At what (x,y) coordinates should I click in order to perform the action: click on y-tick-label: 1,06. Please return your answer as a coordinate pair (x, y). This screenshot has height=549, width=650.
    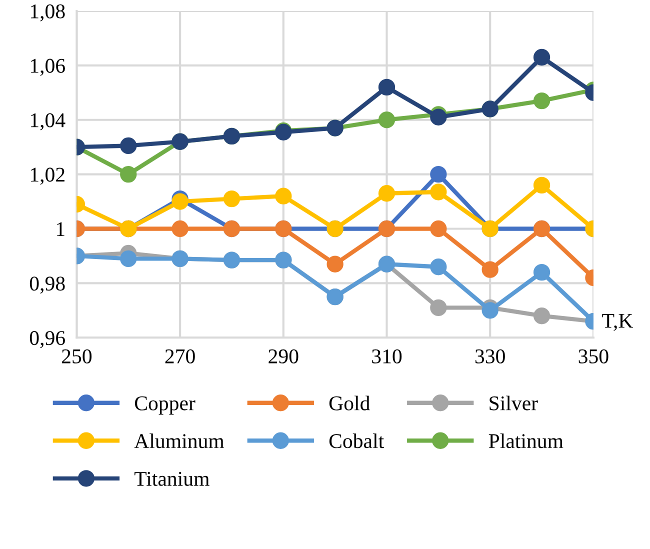
    Looking at the image, I should click on (47, 67).